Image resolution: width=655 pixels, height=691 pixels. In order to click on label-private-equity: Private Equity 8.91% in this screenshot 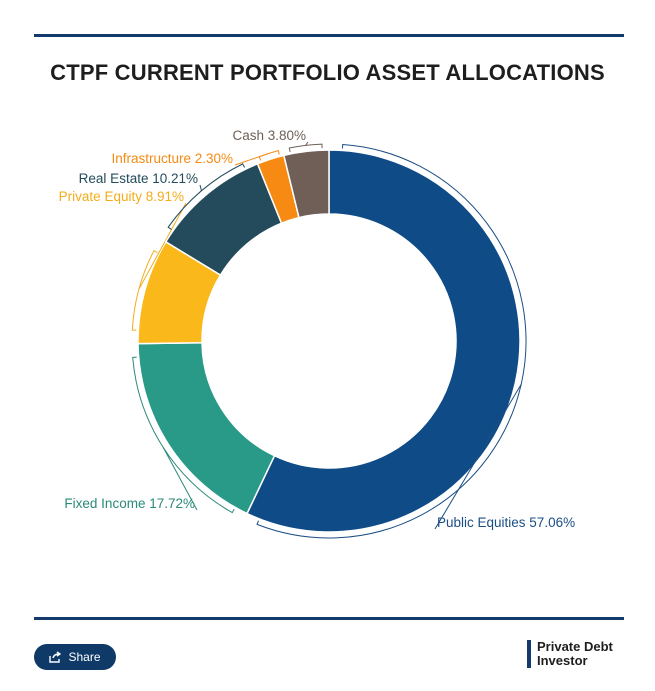, I will do `click(121, 196)`.